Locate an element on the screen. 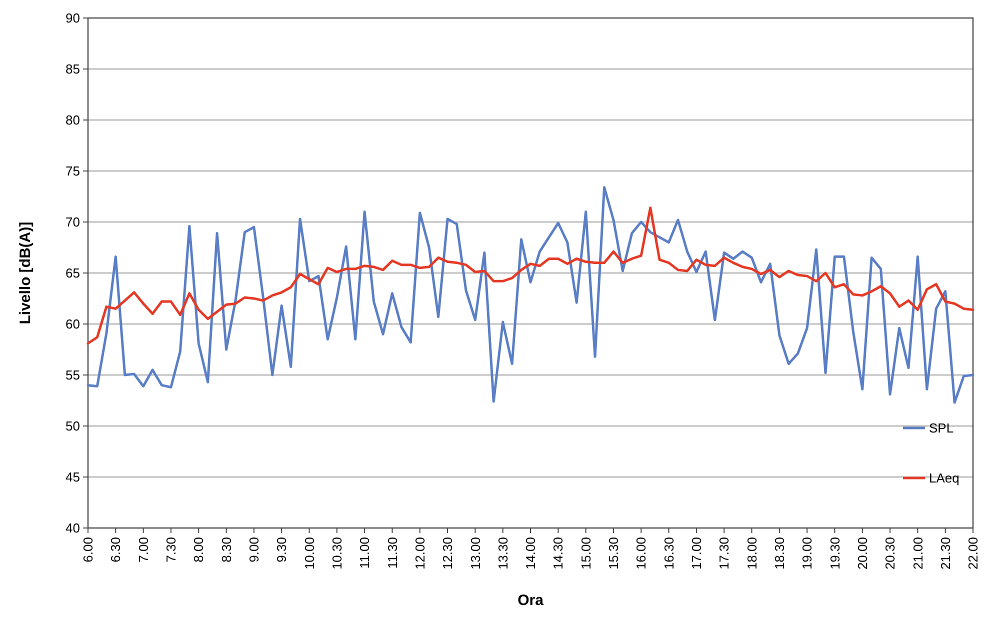 This screenshot has width=995, height=619. x-tick-label: 18.30 is located at coordinates (779, 553).